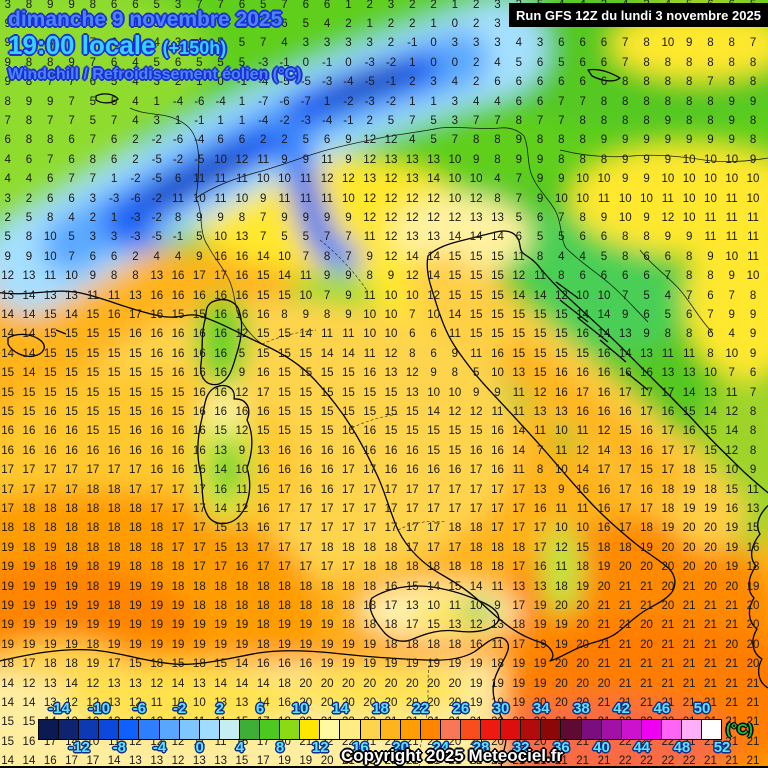 The width and height of the screenshot is (768, 768). Describe the element at coordinates (135, 179) in the screenshot. I see `grid-value: -2` at that location.